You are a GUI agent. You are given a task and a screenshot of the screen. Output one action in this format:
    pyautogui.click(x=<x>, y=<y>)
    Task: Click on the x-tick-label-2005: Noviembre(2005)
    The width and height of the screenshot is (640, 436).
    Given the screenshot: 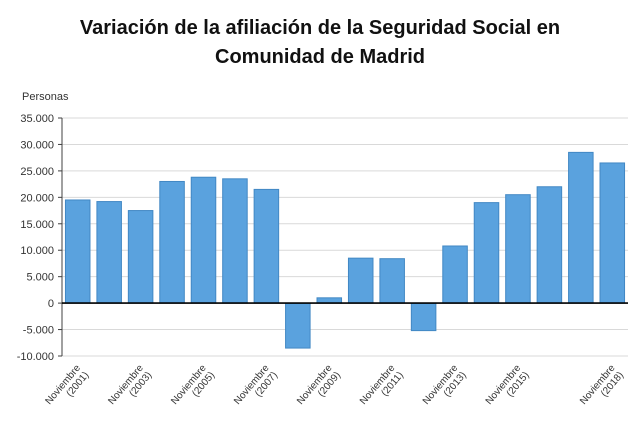 What is the action you would take?
    pyautogui.click(x=193, y=389)
    